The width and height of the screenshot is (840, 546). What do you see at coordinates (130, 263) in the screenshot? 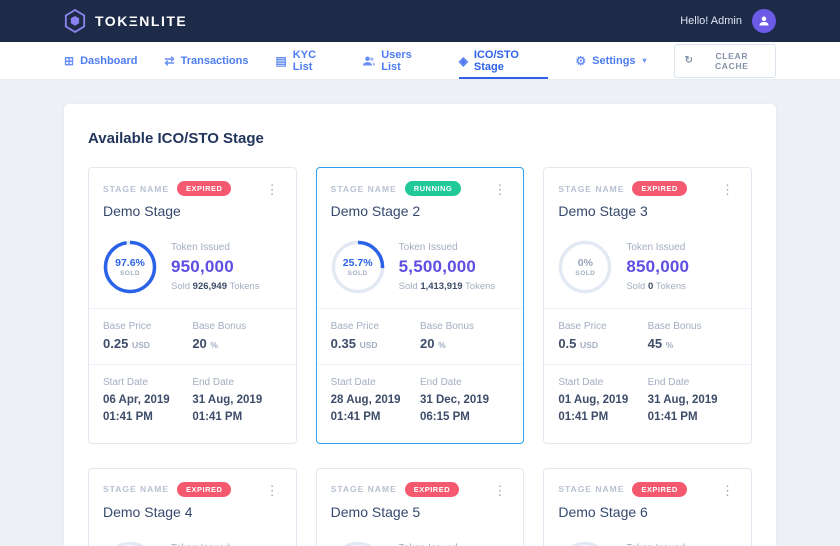
I see `sold-percent: 97.6%` at bounding box center [130, 263].